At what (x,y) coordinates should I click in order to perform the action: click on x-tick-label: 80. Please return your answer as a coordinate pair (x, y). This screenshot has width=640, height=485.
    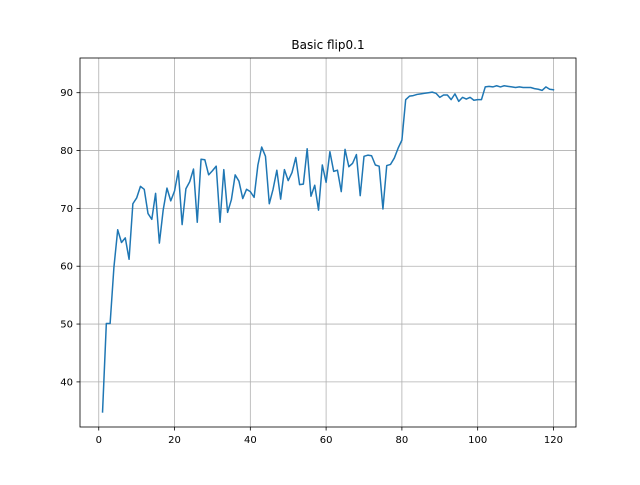
    Looking at the image, I should click on (402, 440).